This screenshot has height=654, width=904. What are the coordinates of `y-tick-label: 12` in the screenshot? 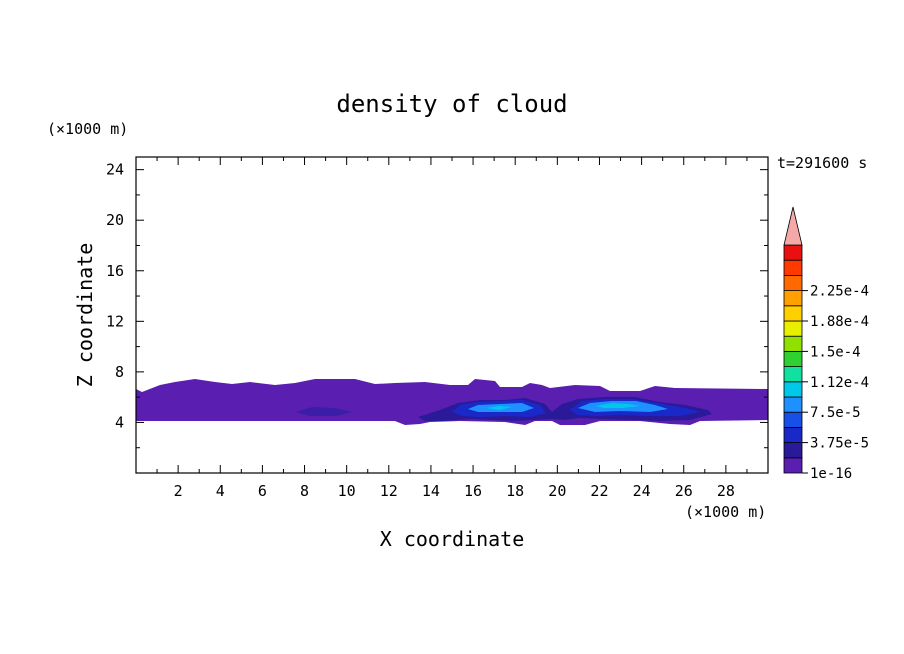 It's located at (115, 321).